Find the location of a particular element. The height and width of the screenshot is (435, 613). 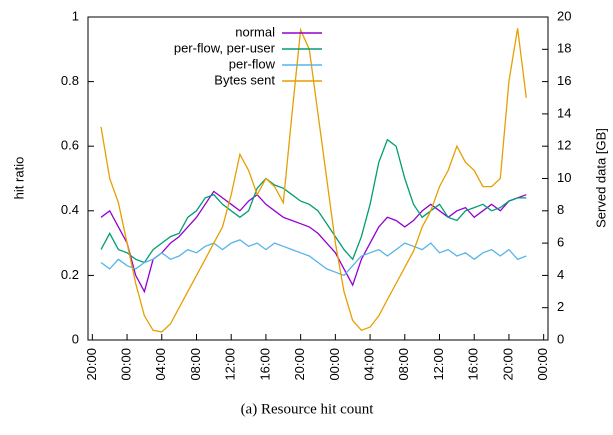

y2-tick-label: 2 is located at coordinates (560, 306).